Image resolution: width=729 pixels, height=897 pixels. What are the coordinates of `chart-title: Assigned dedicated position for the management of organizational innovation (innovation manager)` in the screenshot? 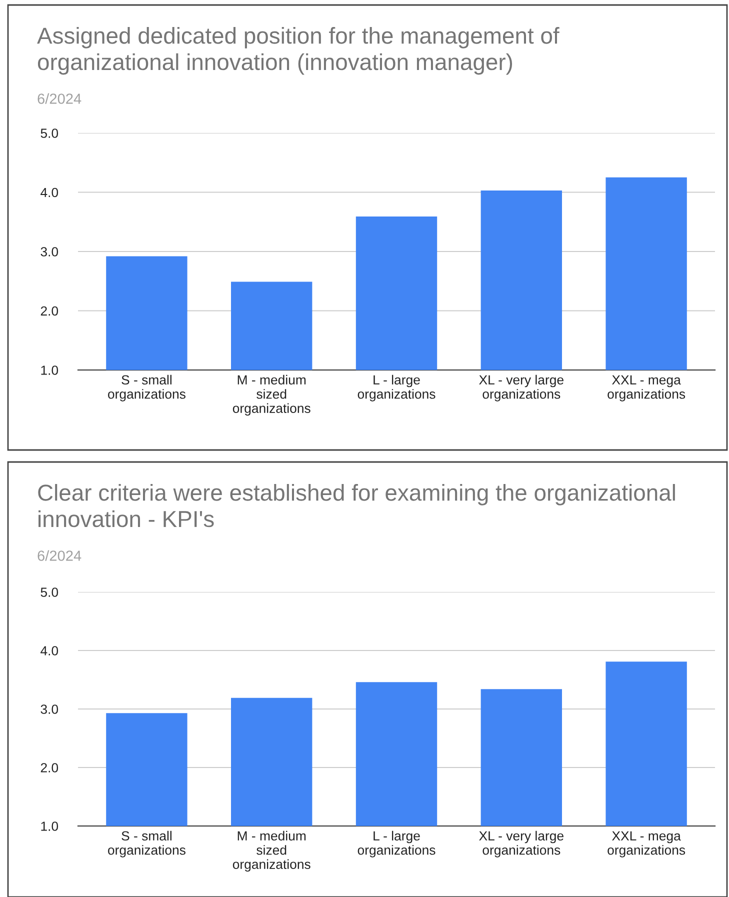 It's located at (298, 51).